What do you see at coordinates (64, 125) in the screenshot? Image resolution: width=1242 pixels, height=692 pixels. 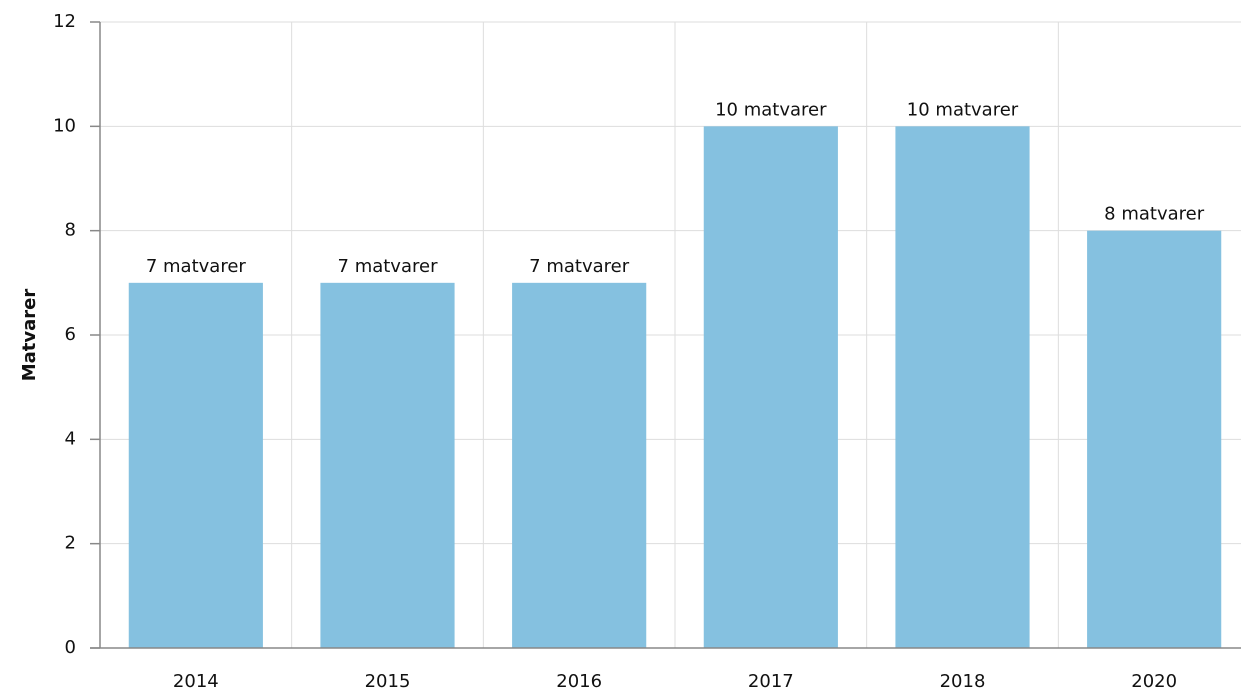 I see `y-tick-label: 10` at bounding box center [64, 125].